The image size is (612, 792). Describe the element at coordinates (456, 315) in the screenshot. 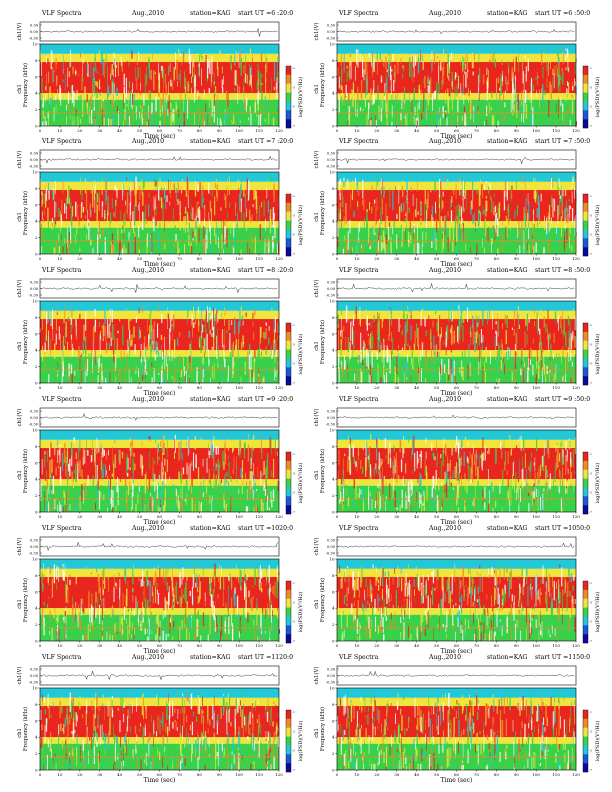

I see `spectrogram-band` at that location.